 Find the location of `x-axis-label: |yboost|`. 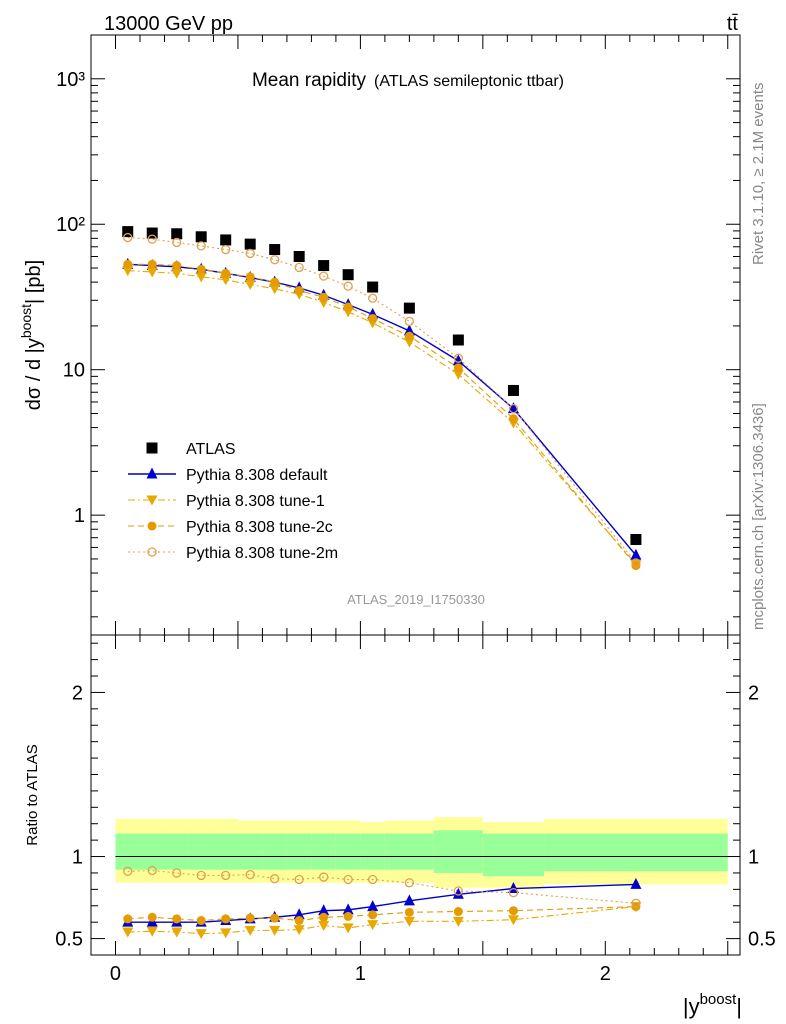

x-axis-label: |yboost| is located at coordinates (712, 1005).